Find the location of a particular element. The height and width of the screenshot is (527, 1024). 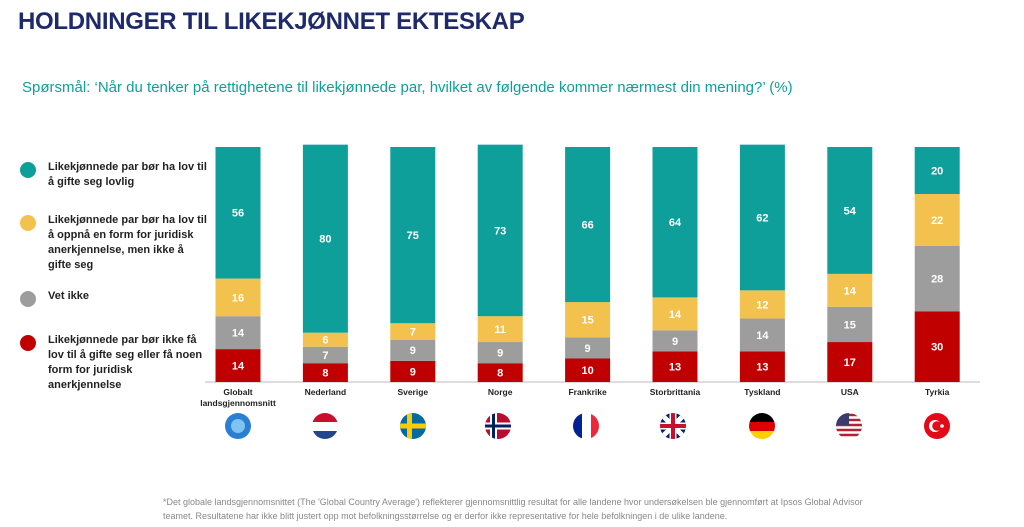

category-label: Tyrkia is located at coordinates (937, 392).